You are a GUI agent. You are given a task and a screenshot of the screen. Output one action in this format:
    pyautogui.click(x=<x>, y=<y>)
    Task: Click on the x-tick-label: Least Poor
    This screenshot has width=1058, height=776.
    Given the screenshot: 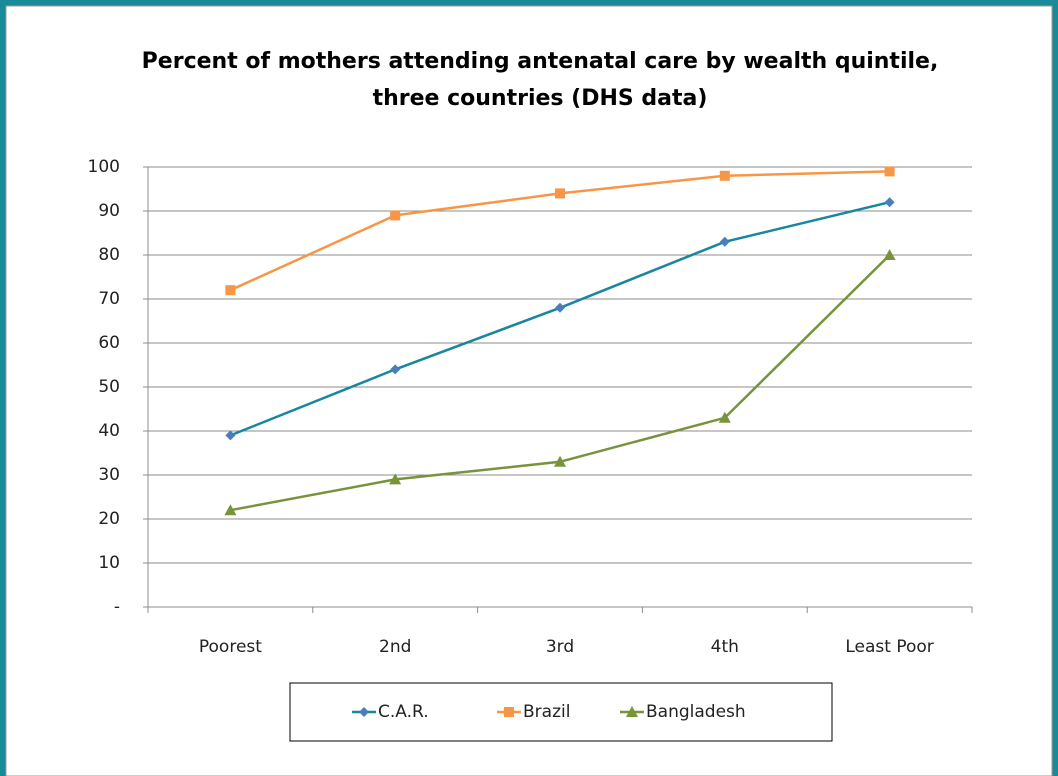 What is the action you would take?
    pyautogui.click(x=889, y=647)
    